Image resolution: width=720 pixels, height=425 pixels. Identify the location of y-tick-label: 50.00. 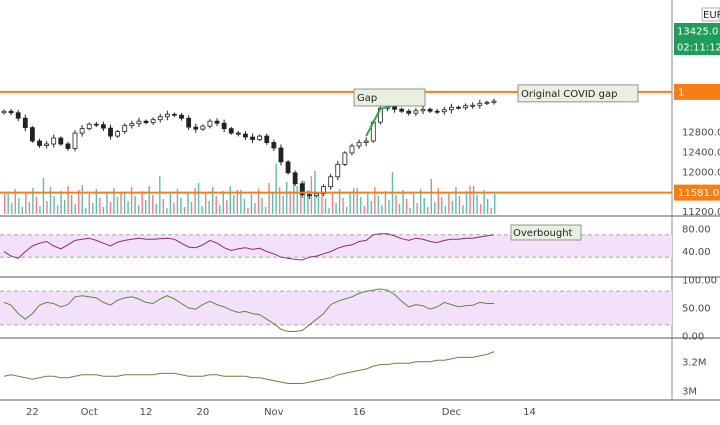
(696, 309).